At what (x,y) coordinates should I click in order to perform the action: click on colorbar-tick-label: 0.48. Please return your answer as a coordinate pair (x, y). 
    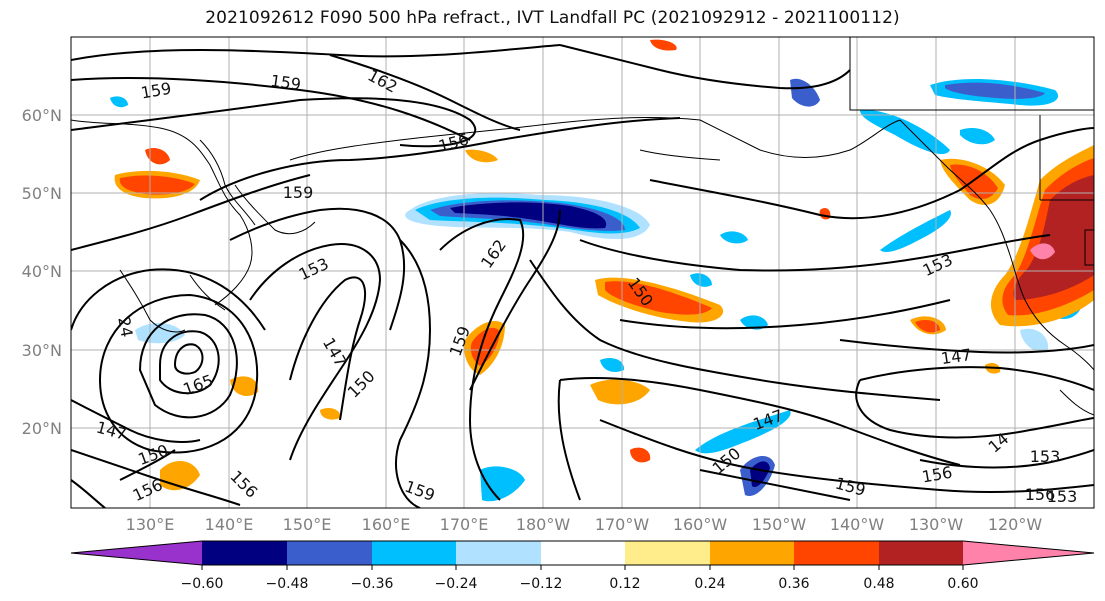
    Looking at the image, I should click on (878, 584).